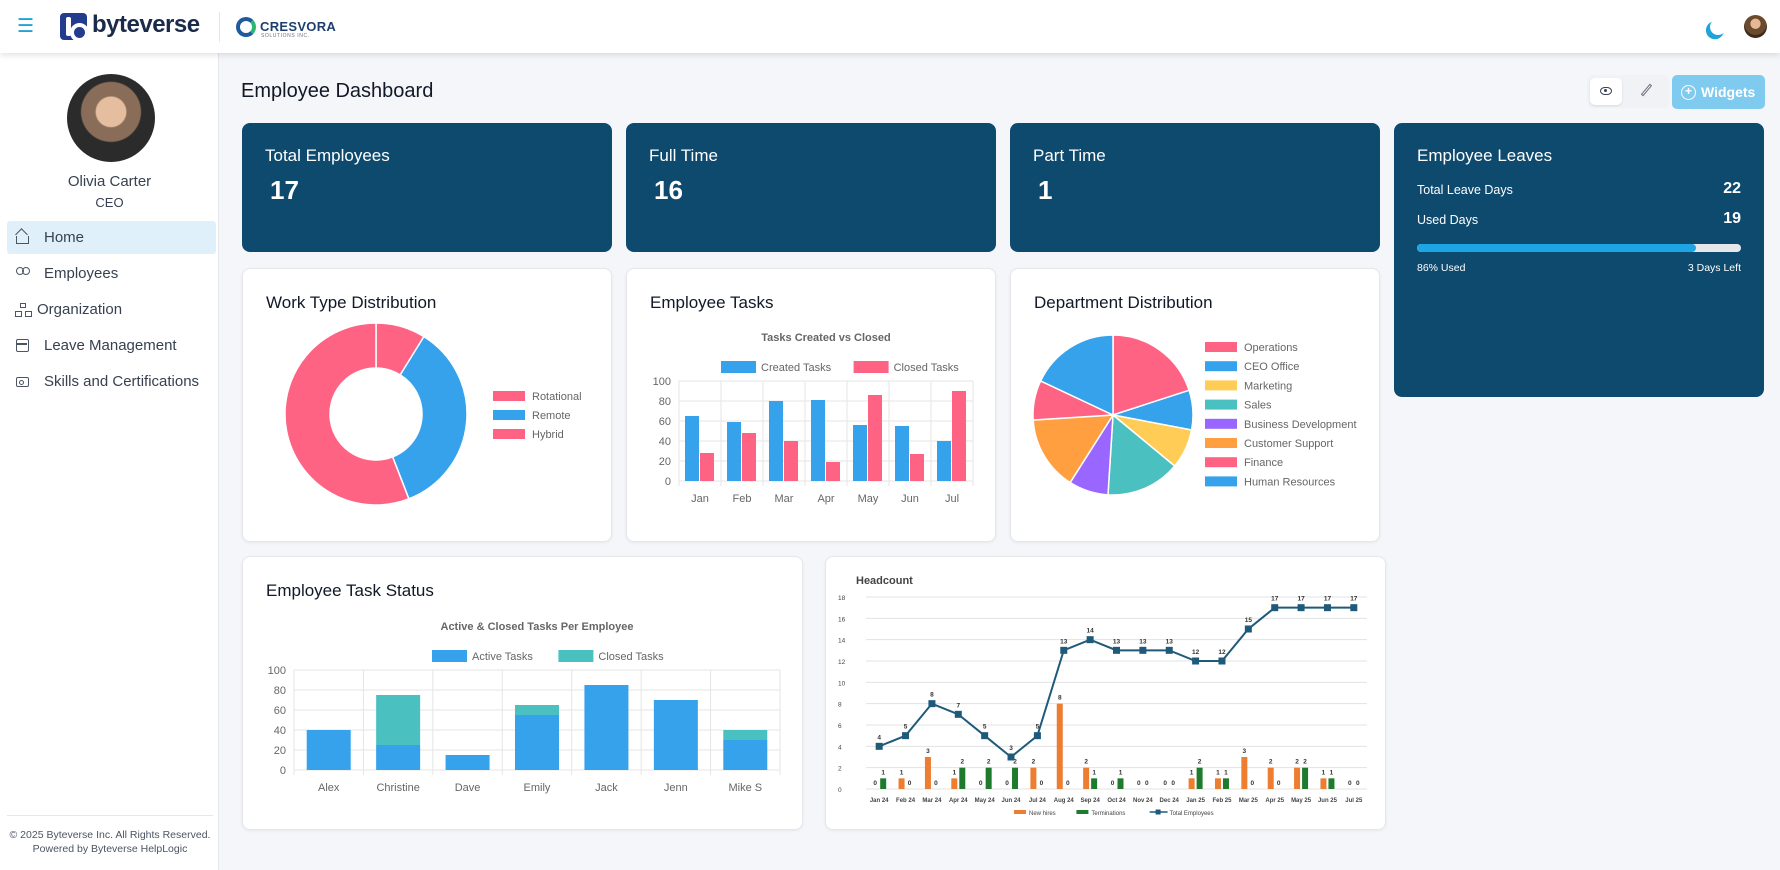  Describe the element at coordinates (111, 237) in the screenshot. I see `sidebar-item-home: Home` at that location.